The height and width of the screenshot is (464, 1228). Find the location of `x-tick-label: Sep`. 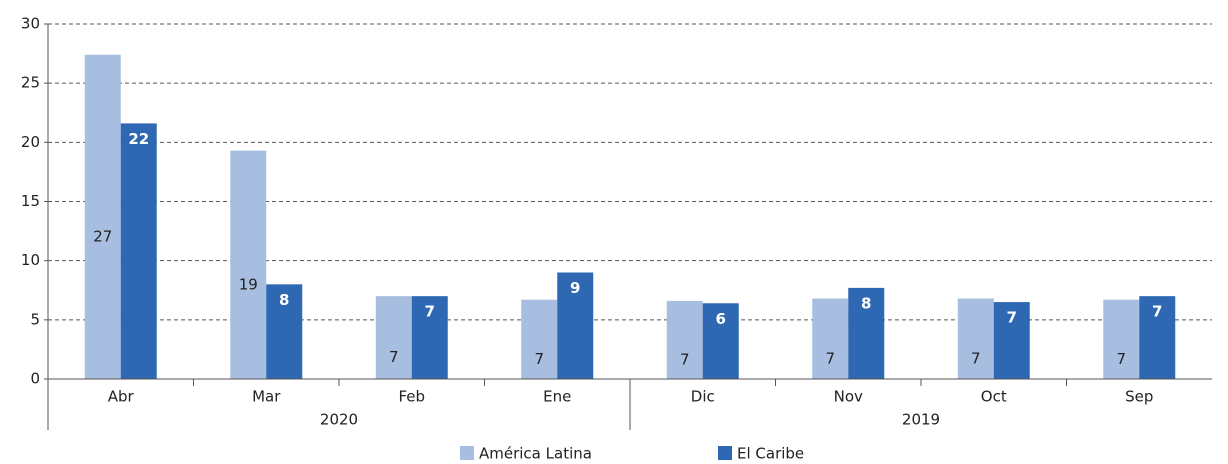

x-tick-label: Sep is located at coordinates (1139, 397).